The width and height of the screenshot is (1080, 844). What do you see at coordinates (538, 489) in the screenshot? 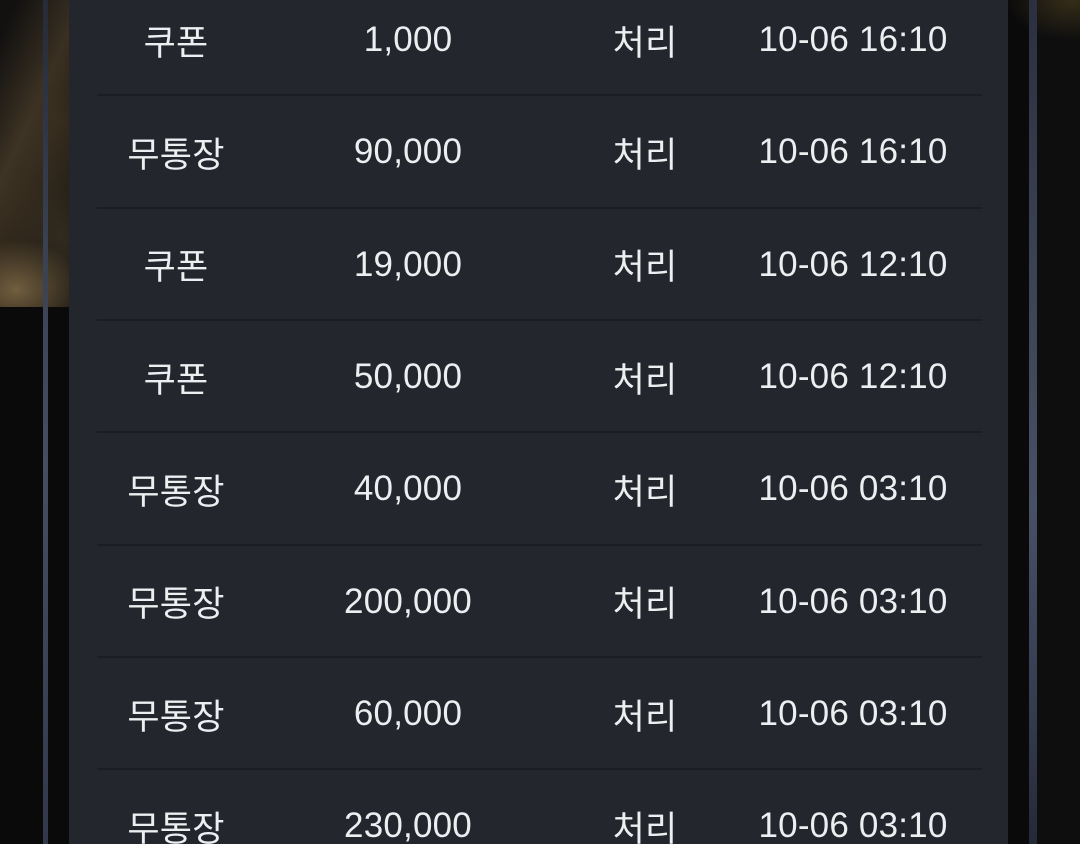
I see `table-row: 무통장 40,000 처리 10-06 03:10` at bounding box center [538, 489].